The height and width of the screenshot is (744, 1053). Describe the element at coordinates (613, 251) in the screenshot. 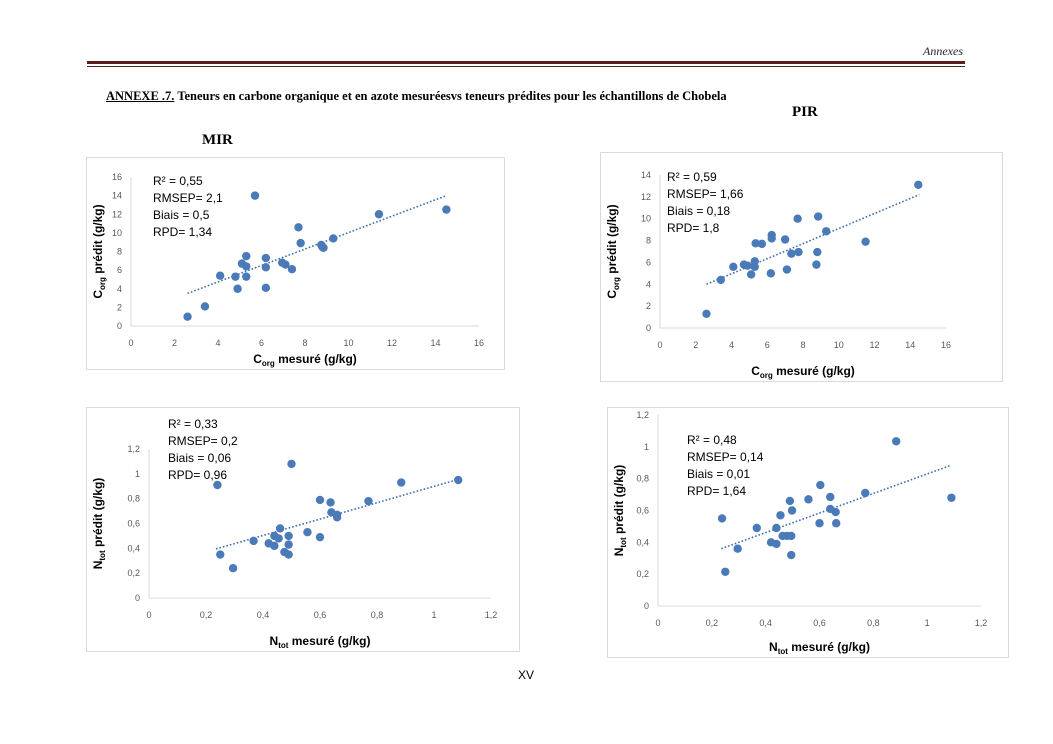

I see `y-axis-title: Corg prédit (g/kg)` at that location.